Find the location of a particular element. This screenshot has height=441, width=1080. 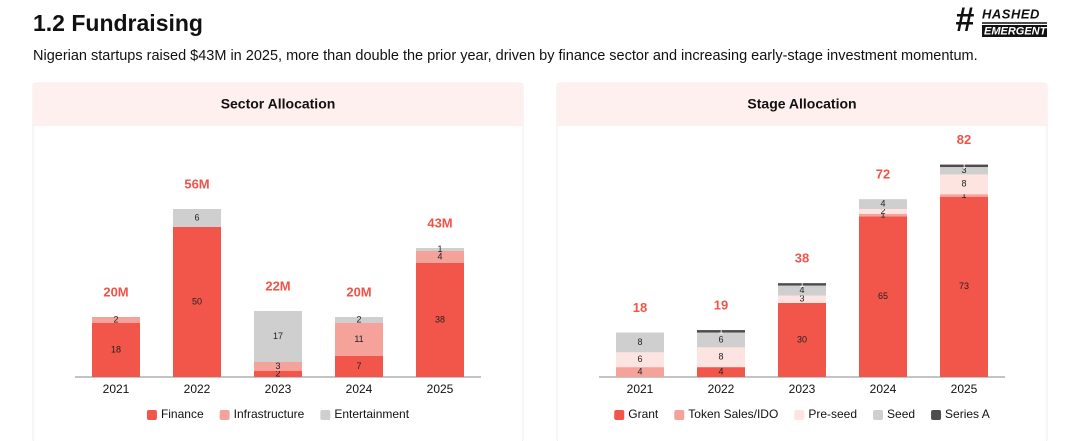

segment-label: 30 is located at coordinates (802, 339).